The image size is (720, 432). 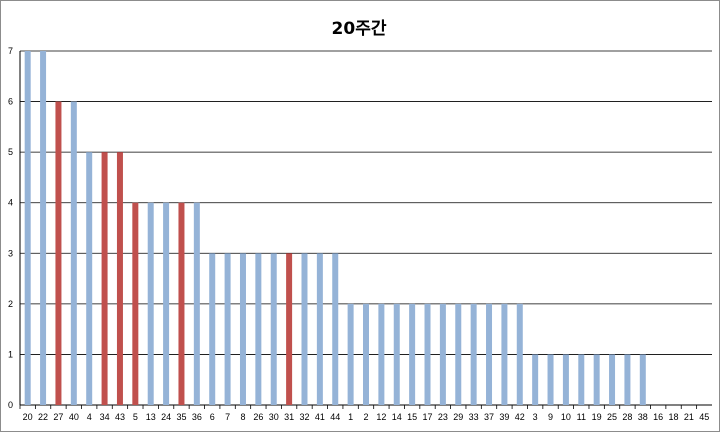 What do you see at coordinates (566, 417) in the screenshot?
I see `x-tick-label: 10` at bounding box center [566, 417].